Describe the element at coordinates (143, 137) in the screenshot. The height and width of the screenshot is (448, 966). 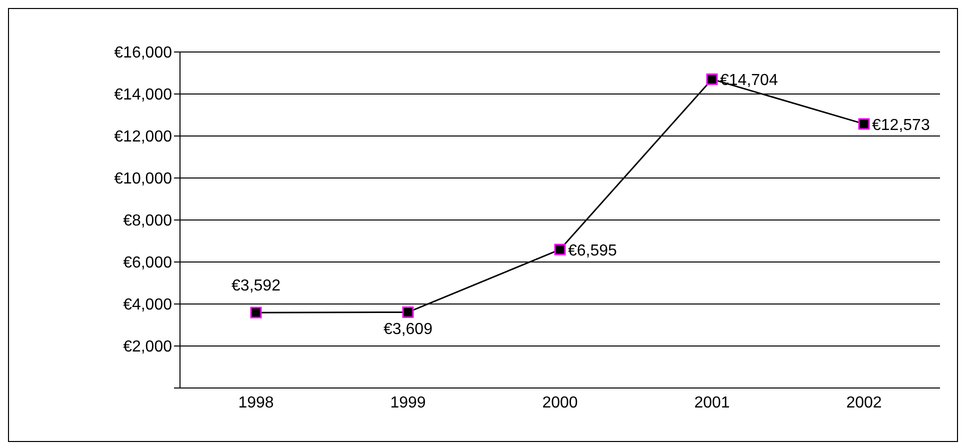
I see `y-tick-label: €12,000` at that location.